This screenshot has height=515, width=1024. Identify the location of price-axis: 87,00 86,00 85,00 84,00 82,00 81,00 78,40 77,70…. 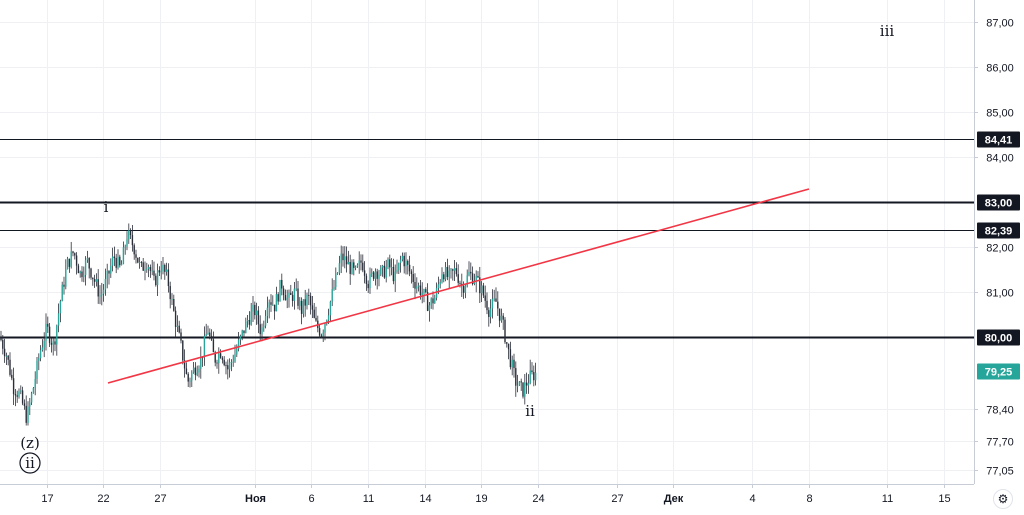
(997, 242).